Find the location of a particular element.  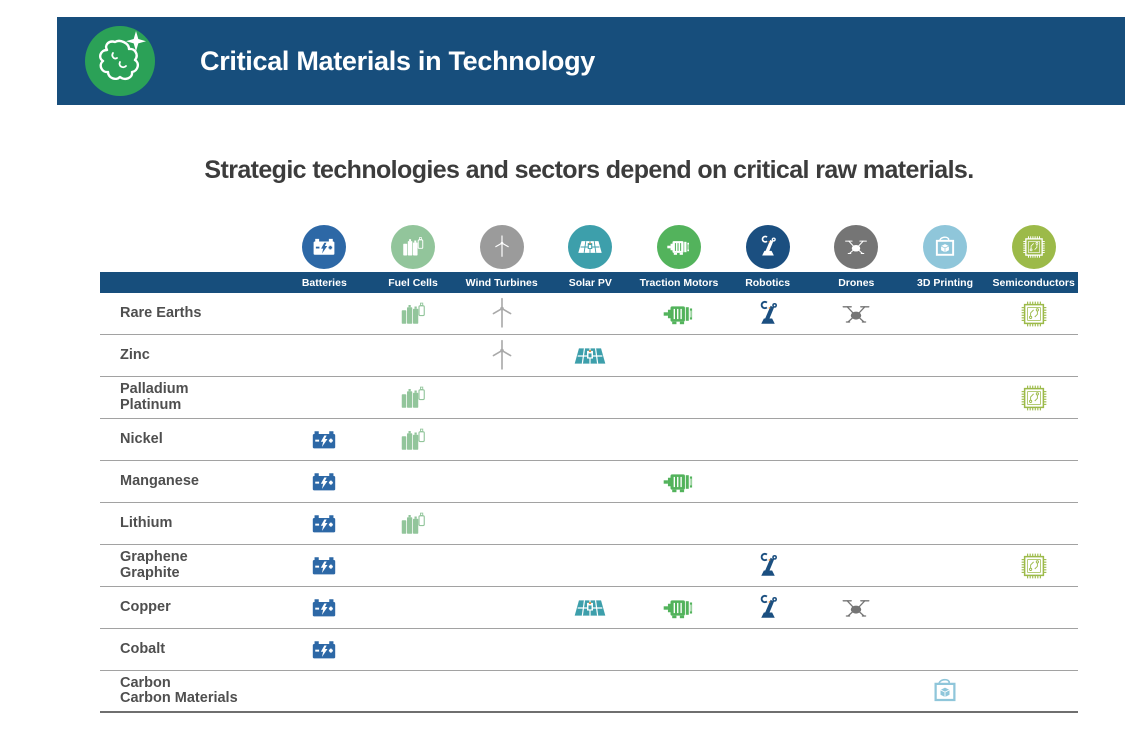

cell-copper-traction-motors is located at coordinates (679, 608).